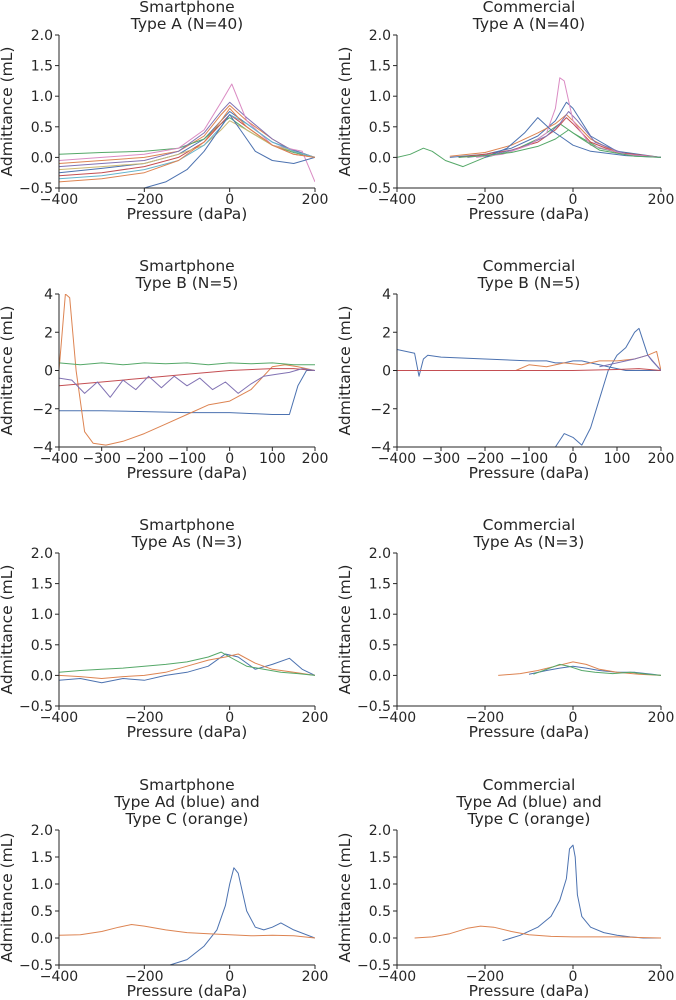 The image size is (676, 1000). I want to click on y-tick-label: 0, so click(386, 372).